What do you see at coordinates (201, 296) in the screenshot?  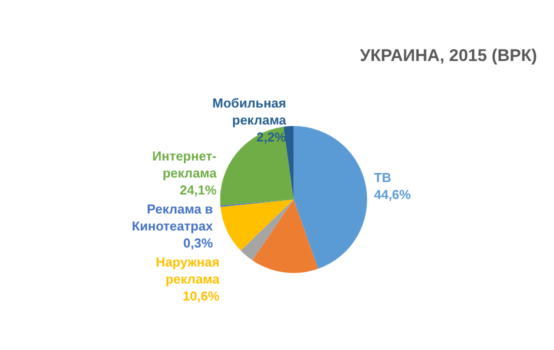 I see `data-label: 10,6%` at bounding box center [201, 296].